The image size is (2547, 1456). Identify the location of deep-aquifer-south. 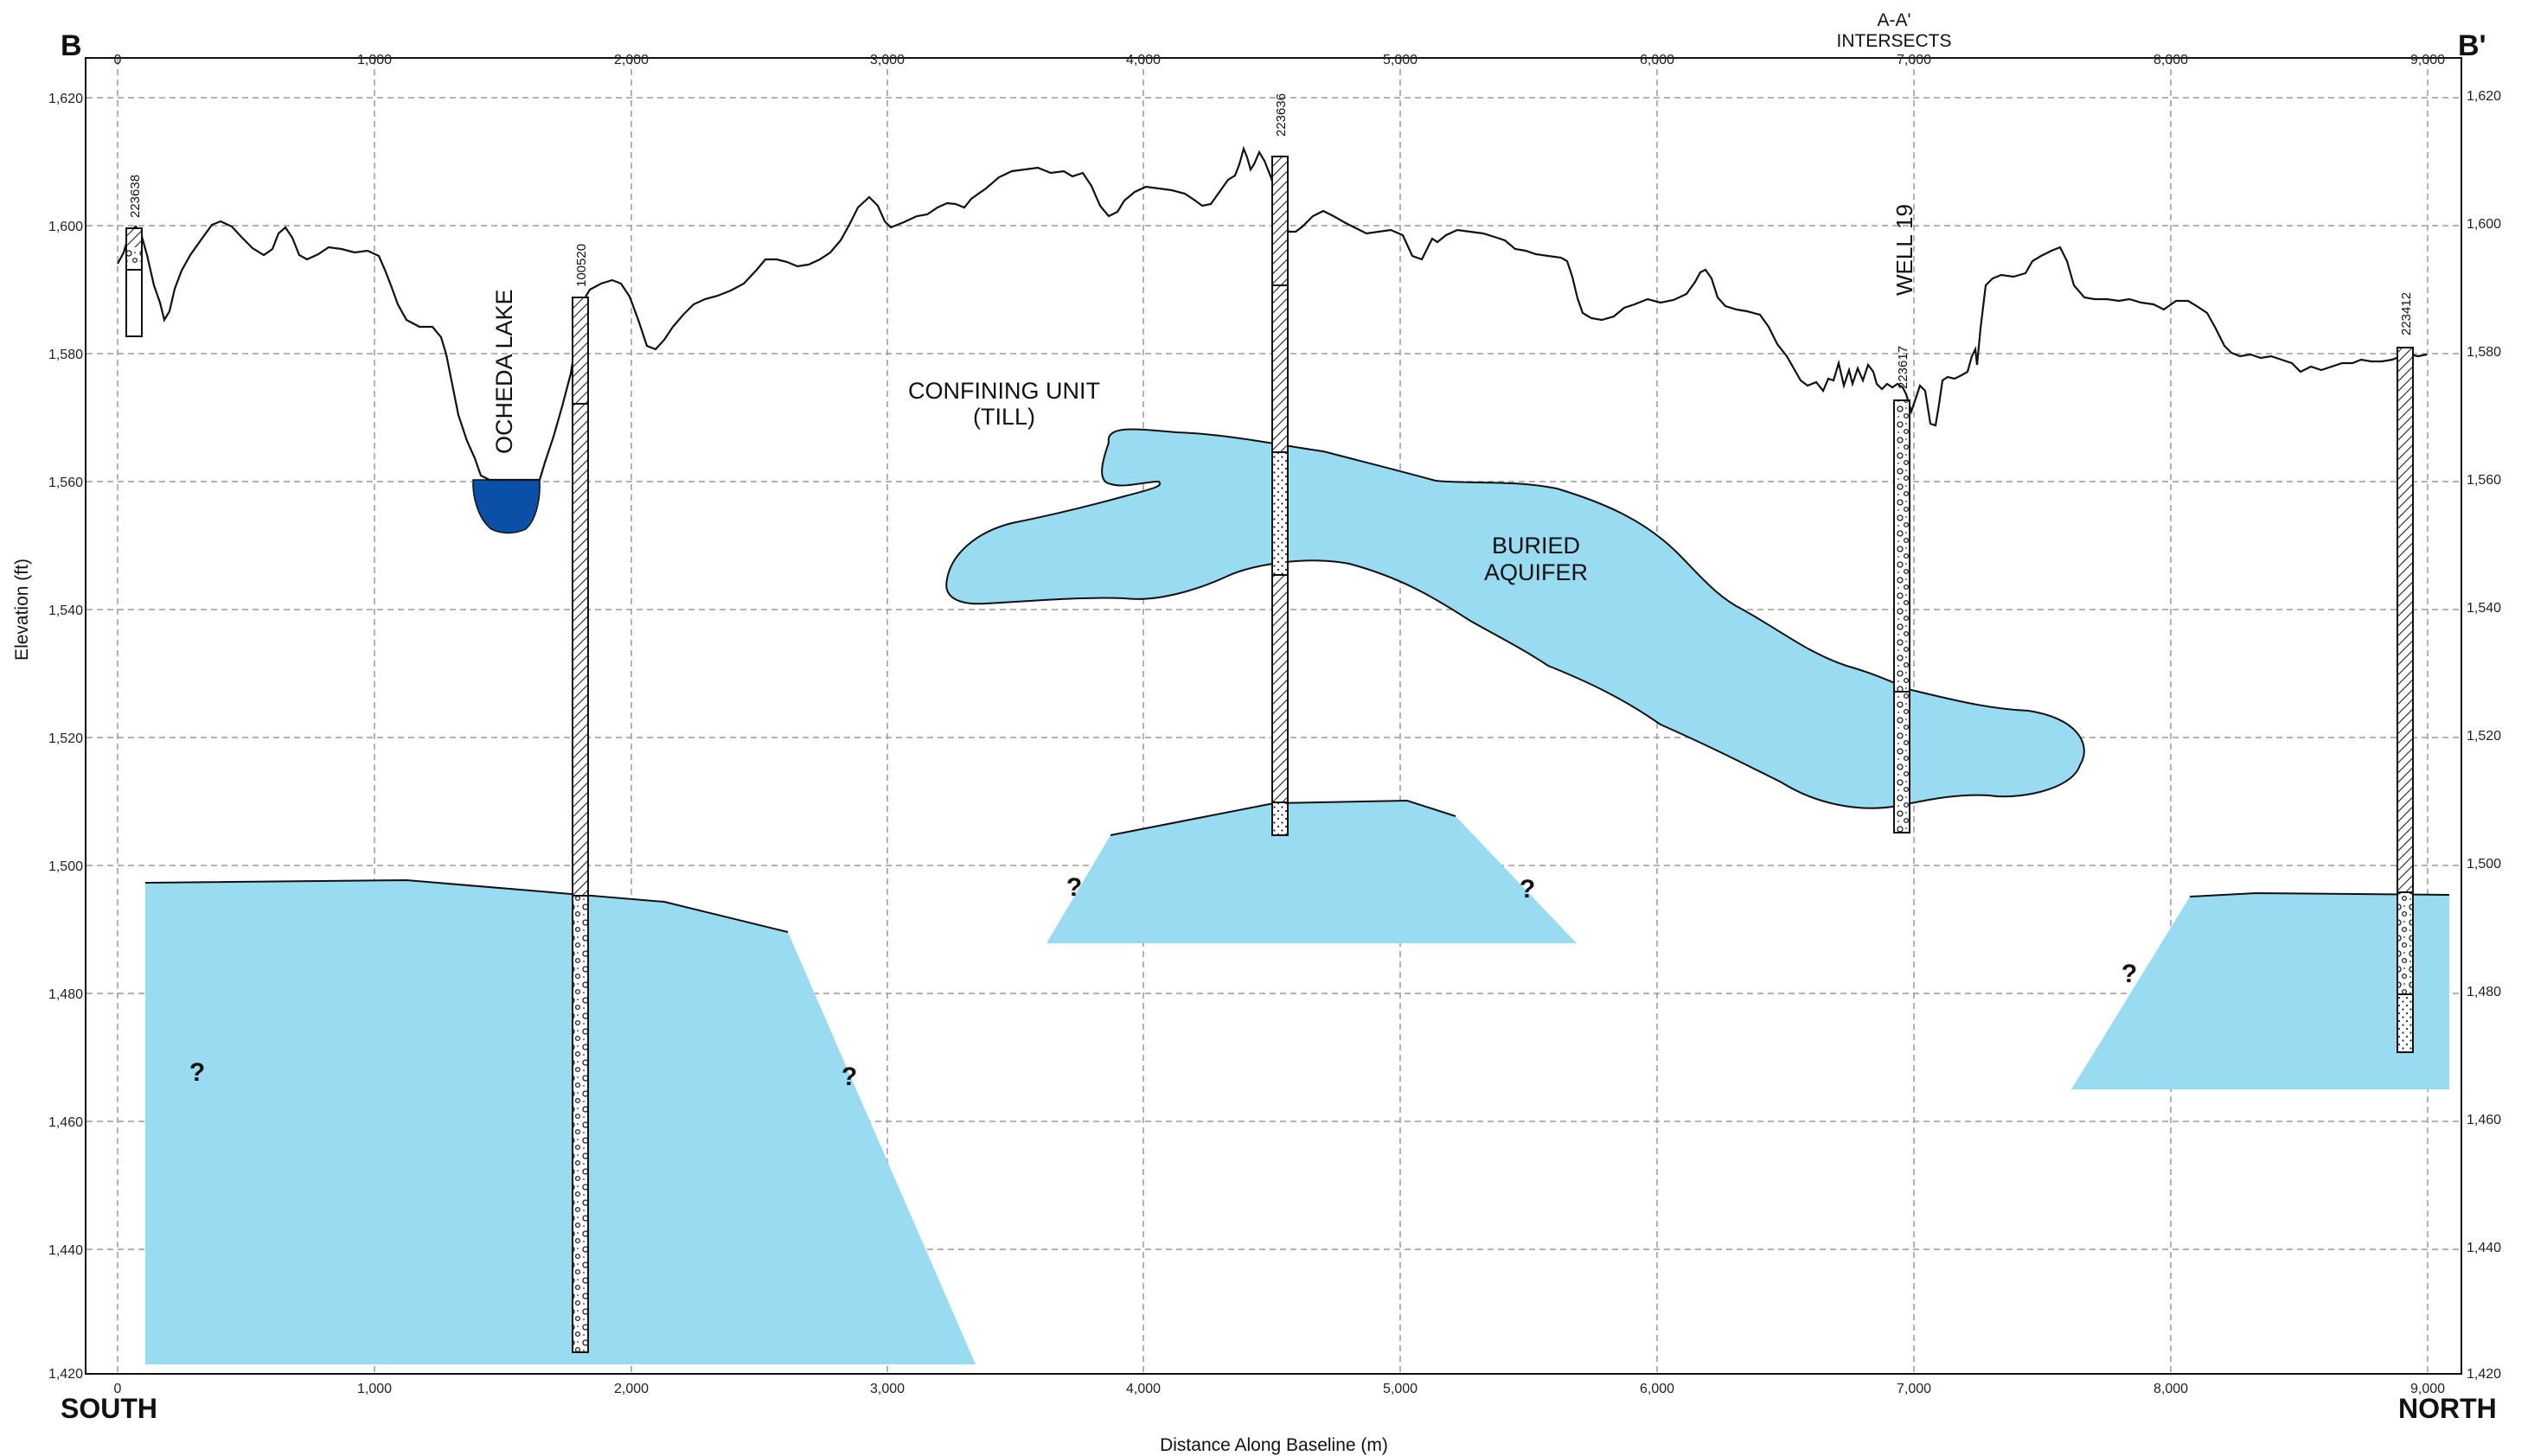
(560, 1122).